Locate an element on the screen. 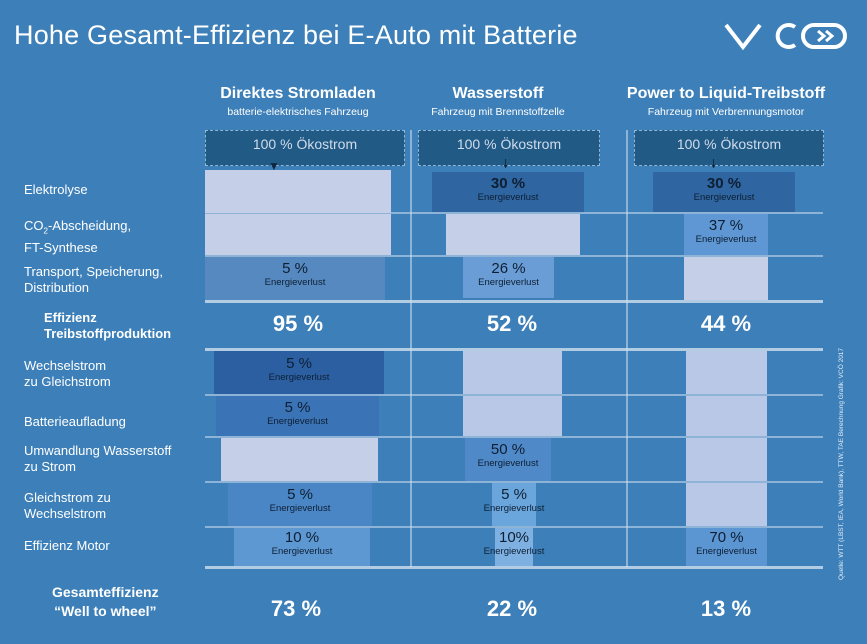 This screenshot has width=867, height=644. bar-c2-elektrolyse: 30 % Energieverlust is located at coordinates (508, 192).